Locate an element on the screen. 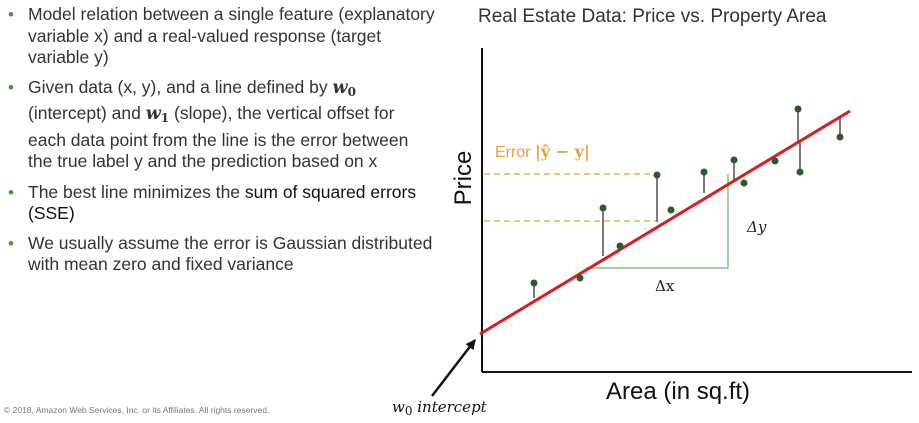 The image size is (919, 423). slope-triangle is located at coordinates (657, 221).